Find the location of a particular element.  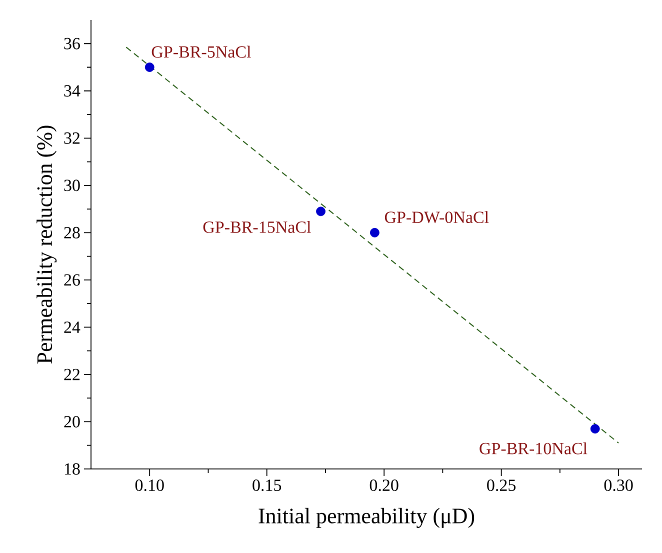

x-axis-title: Initial permeability (μD) is located at coordinates (366, 518).